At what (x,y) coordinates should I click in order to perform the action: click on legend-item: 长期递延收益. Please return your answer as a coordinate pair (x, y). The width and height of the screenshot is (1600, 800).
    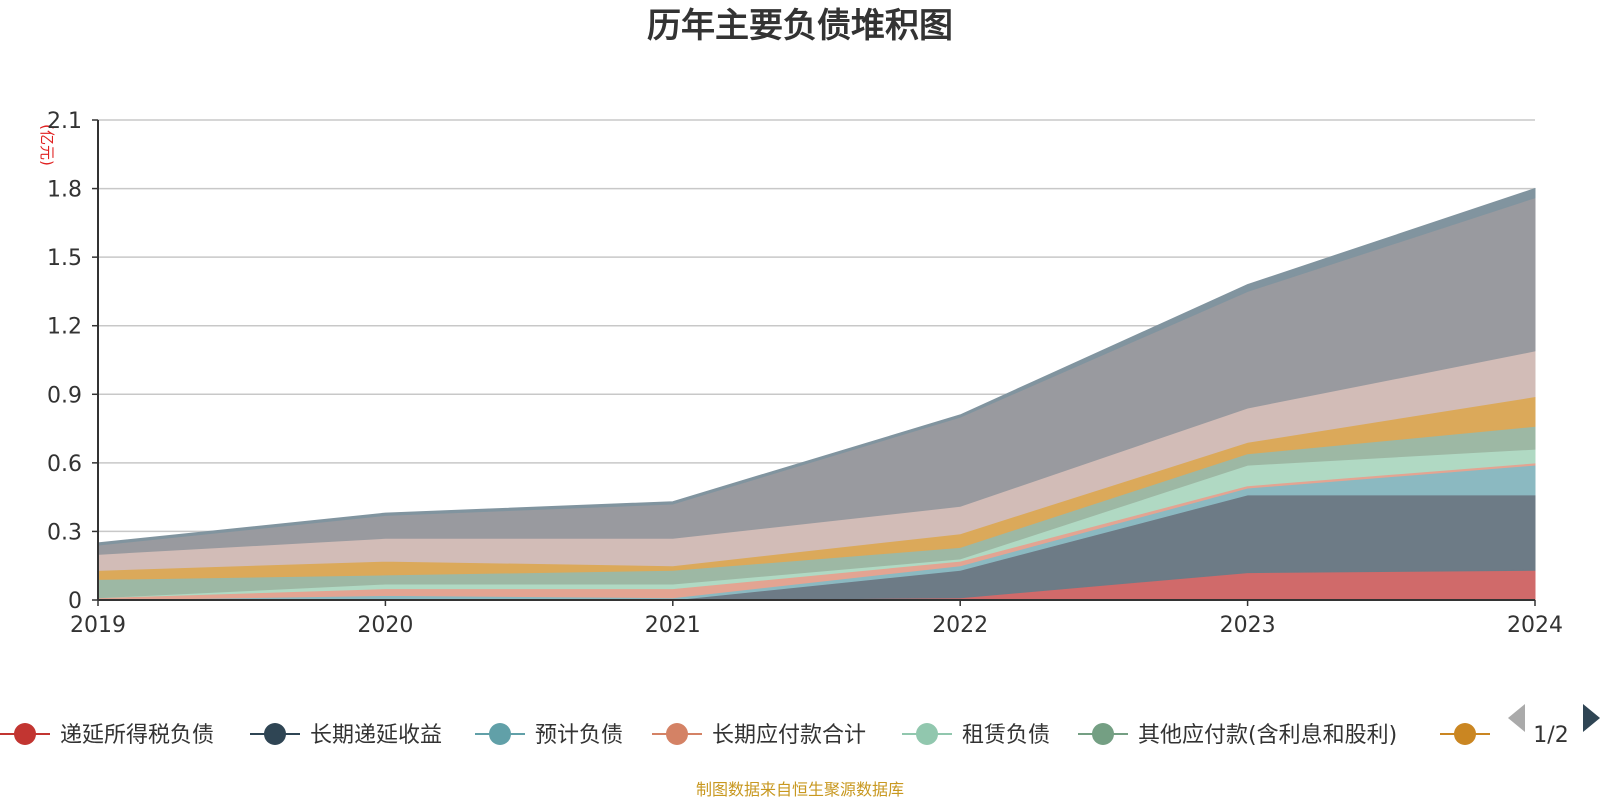
    Looking at the image, I should click on (346, 735).